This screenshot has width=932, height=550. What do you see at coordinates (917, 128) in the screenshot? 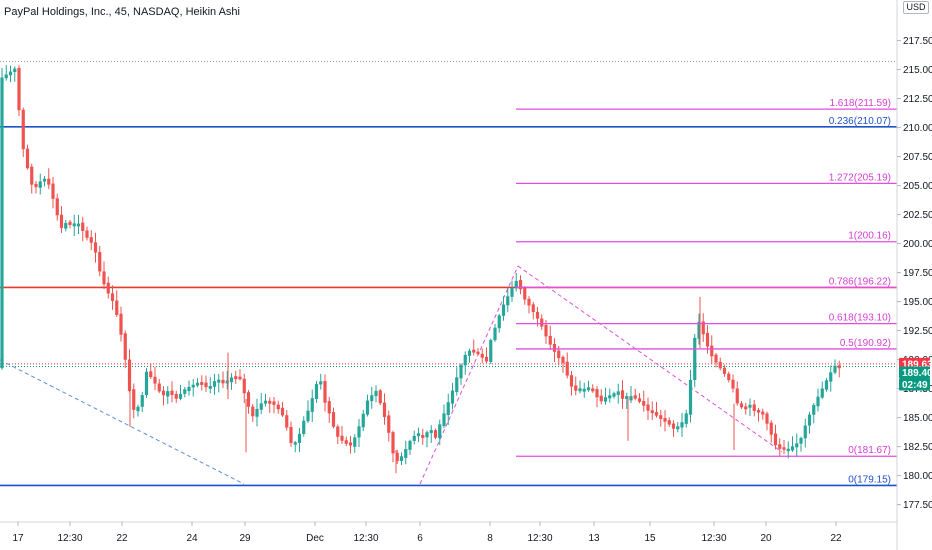
I see `y-tick-label: 210.00` at bounding box center [917, 128].